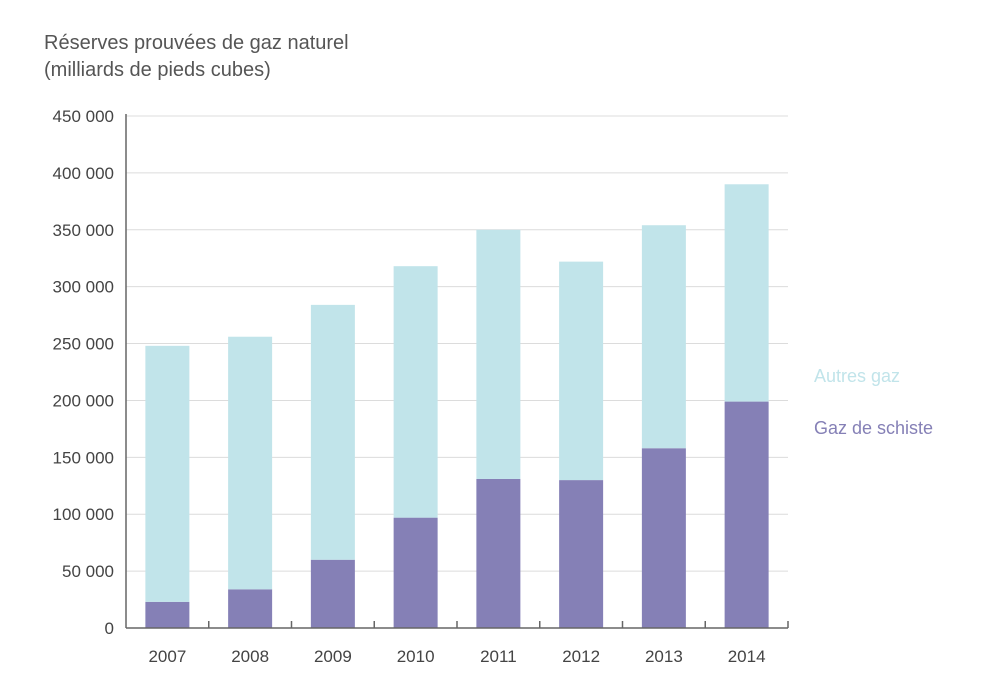  What do you see at coordinates (415, 572) in the screenshot?
I see `bar-gaz-de-schiste-2010` at bounding box center [415, 572].